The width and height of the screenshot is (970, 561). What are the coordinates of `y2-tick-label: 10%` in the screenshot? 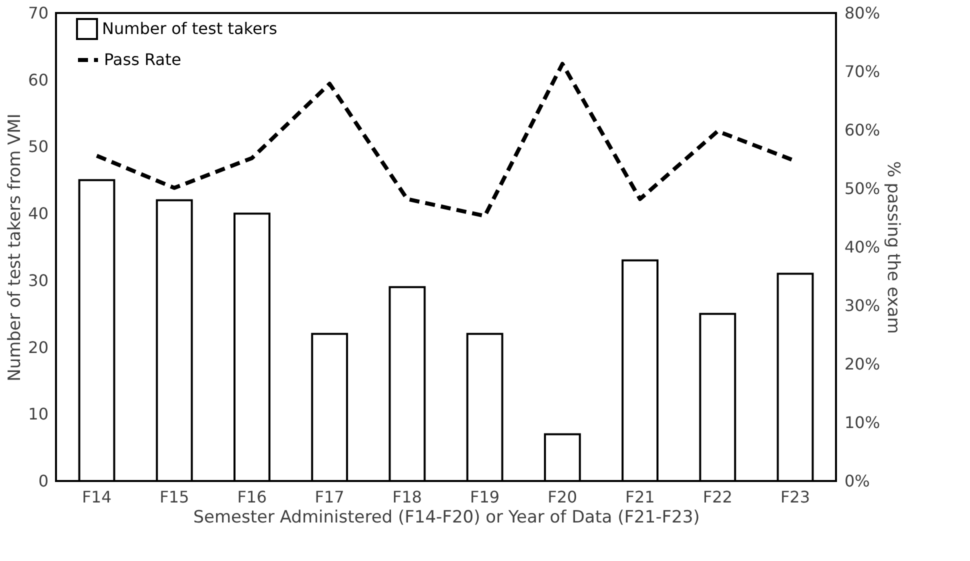 It's located at (862, 422).